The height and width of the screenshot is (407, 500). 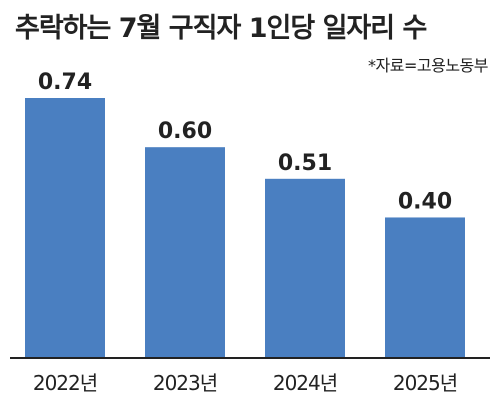 What do you see at coordinates (305, 383) in the screenshot?
I see `x-tick-label: 2024년` at bounding box center [305, 383].